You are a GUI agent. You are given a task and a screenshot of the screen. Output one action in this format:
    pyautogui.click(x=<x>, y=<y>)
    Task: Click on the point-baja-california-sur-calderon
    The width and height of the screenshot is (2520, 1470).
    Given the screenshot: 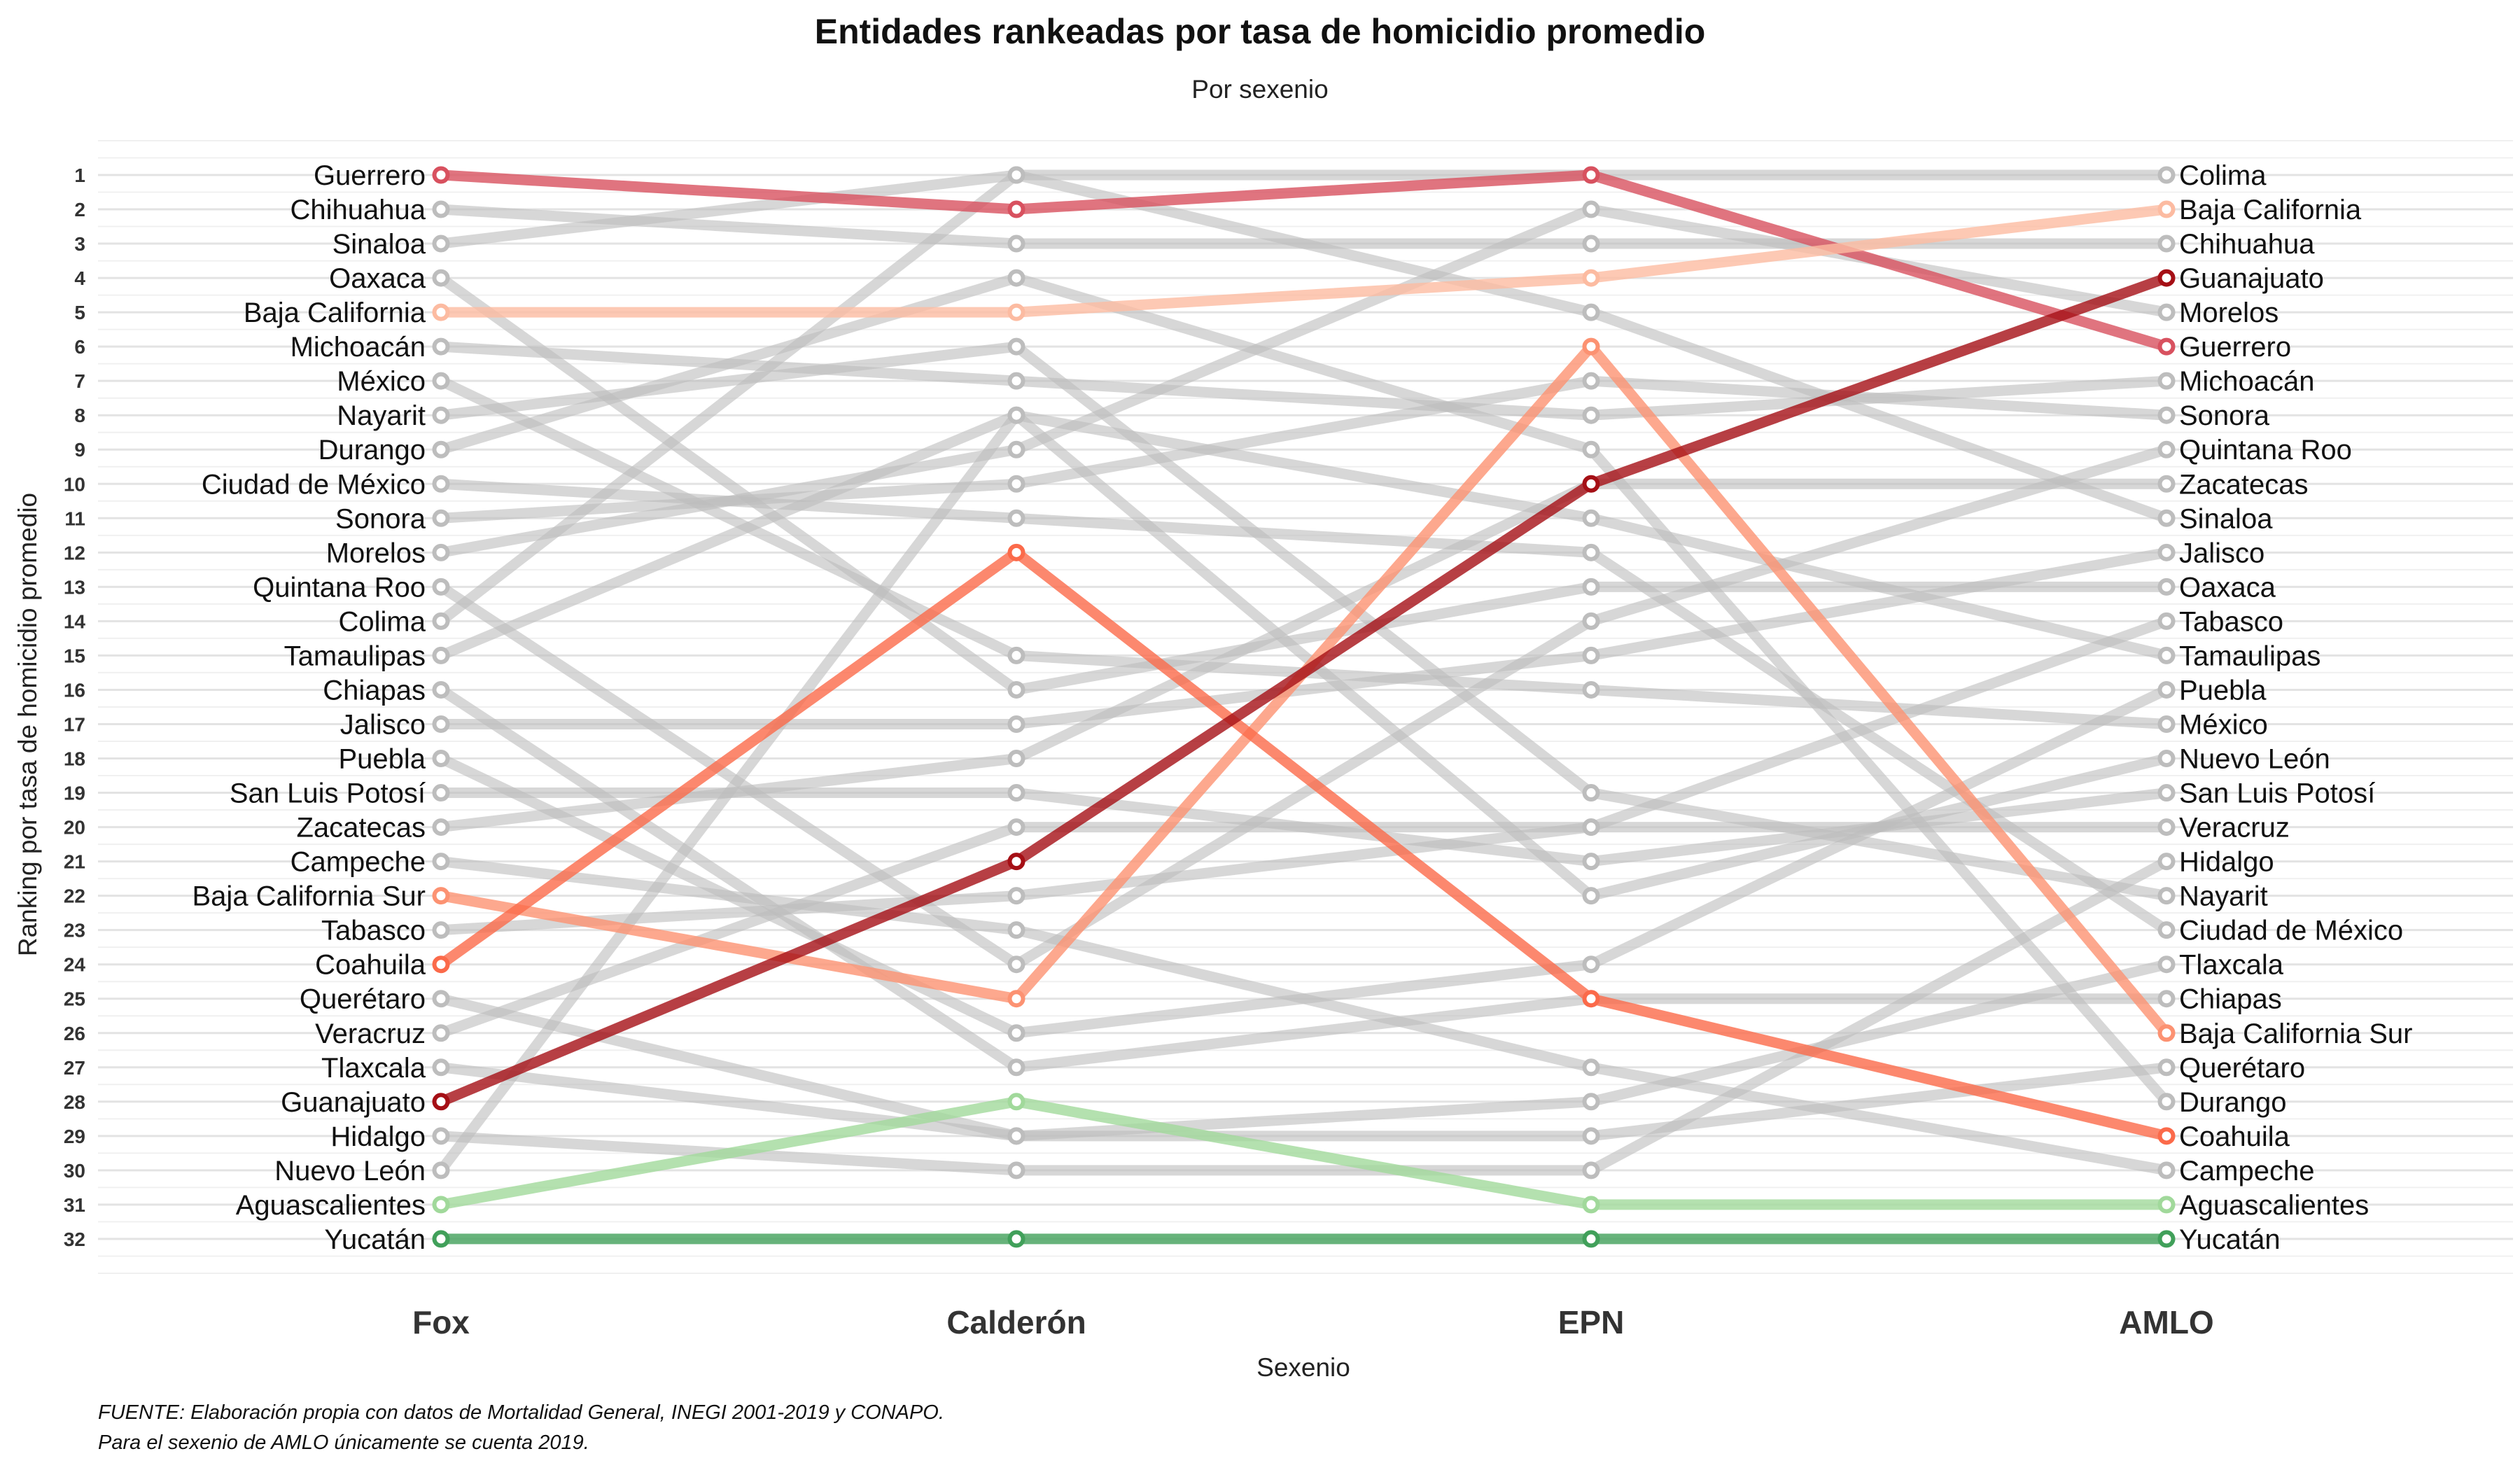 What is the action you would take?
    pyautogui.click(x=1016, y=999)
    